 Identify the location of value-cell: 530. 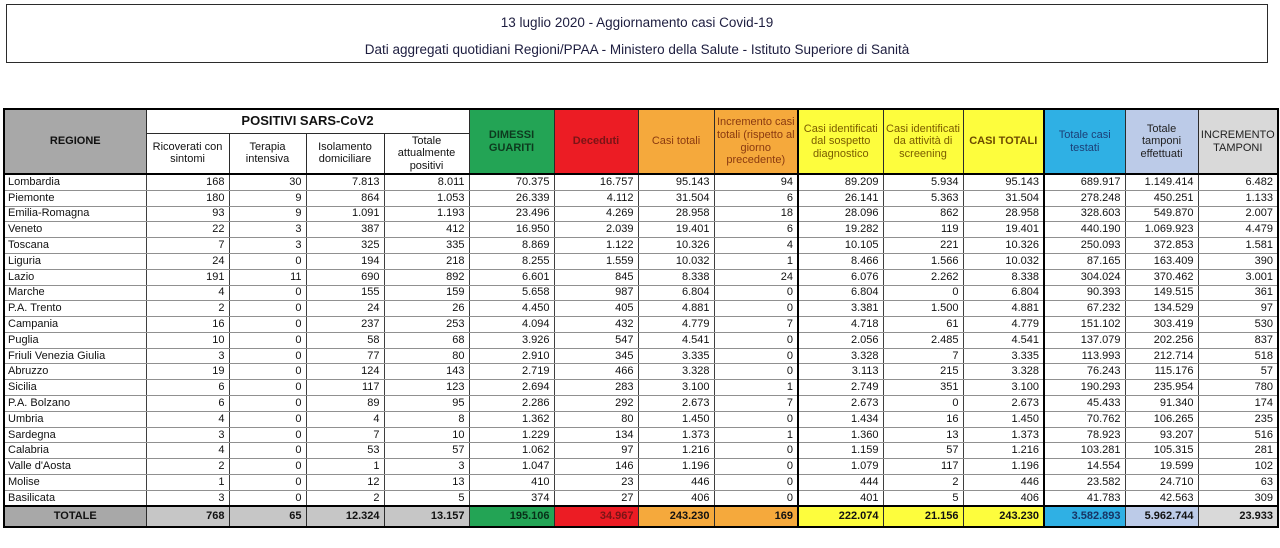
(1238, 324).